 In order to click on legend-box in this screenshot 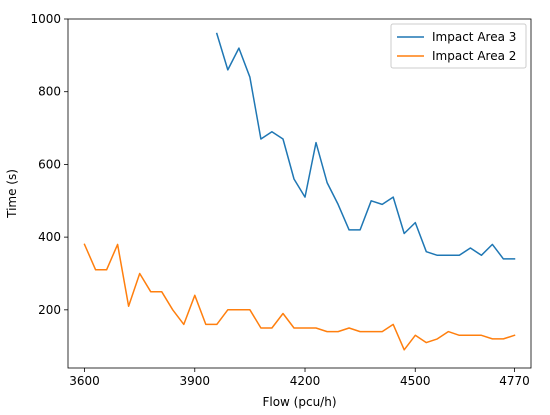, I will do `click(458, 46)`.